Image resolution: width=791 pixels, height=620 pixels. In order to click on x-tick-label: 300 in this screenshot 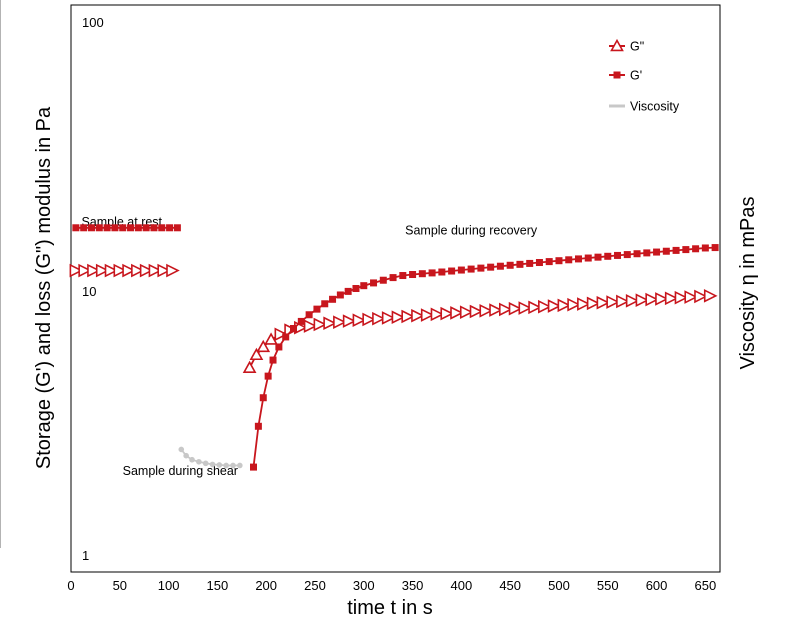, I will do `click(364, 585)`.